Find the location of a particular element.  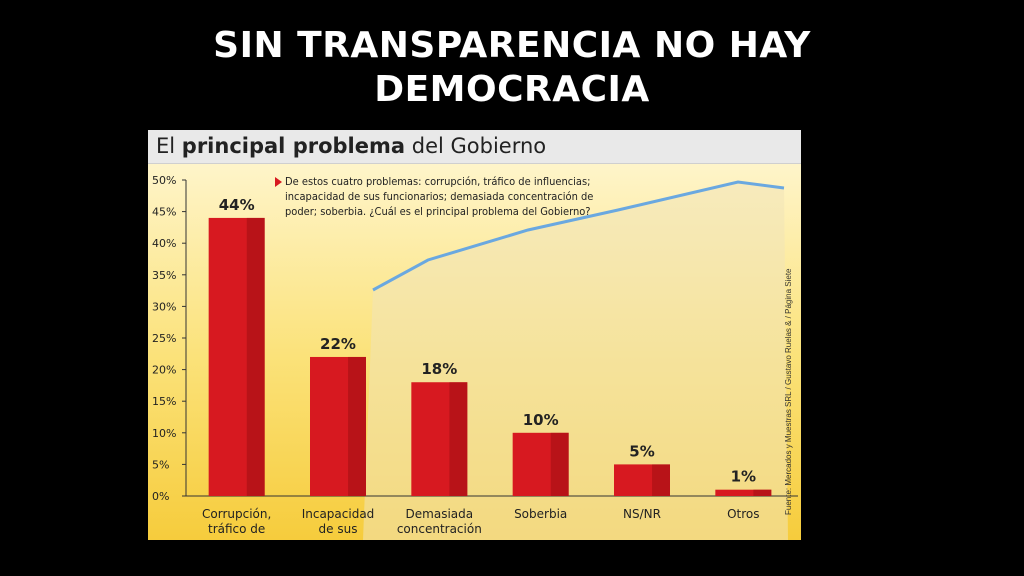

x-category-label: Corrupción, is located at coordinates (236, 514).